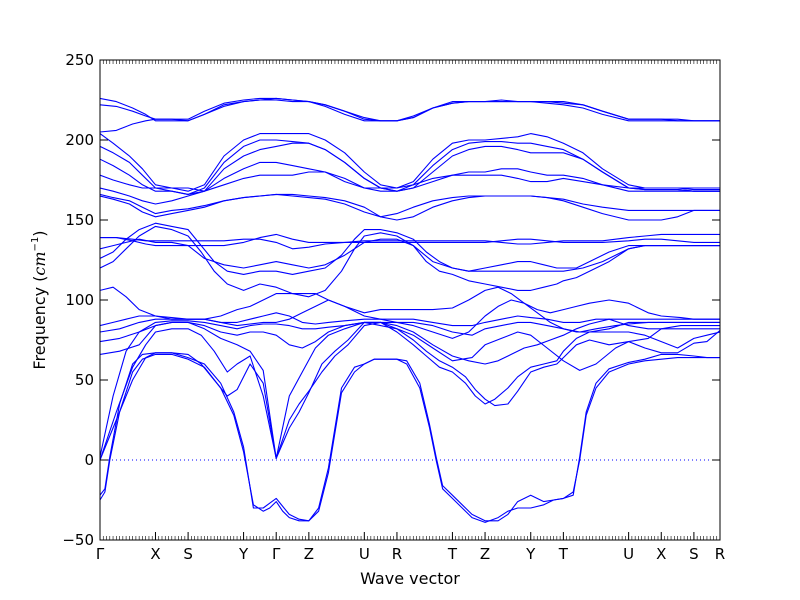 This screenshot has width=800, height=600. I want to click on y-tick-label: 0, so click(89, 460).